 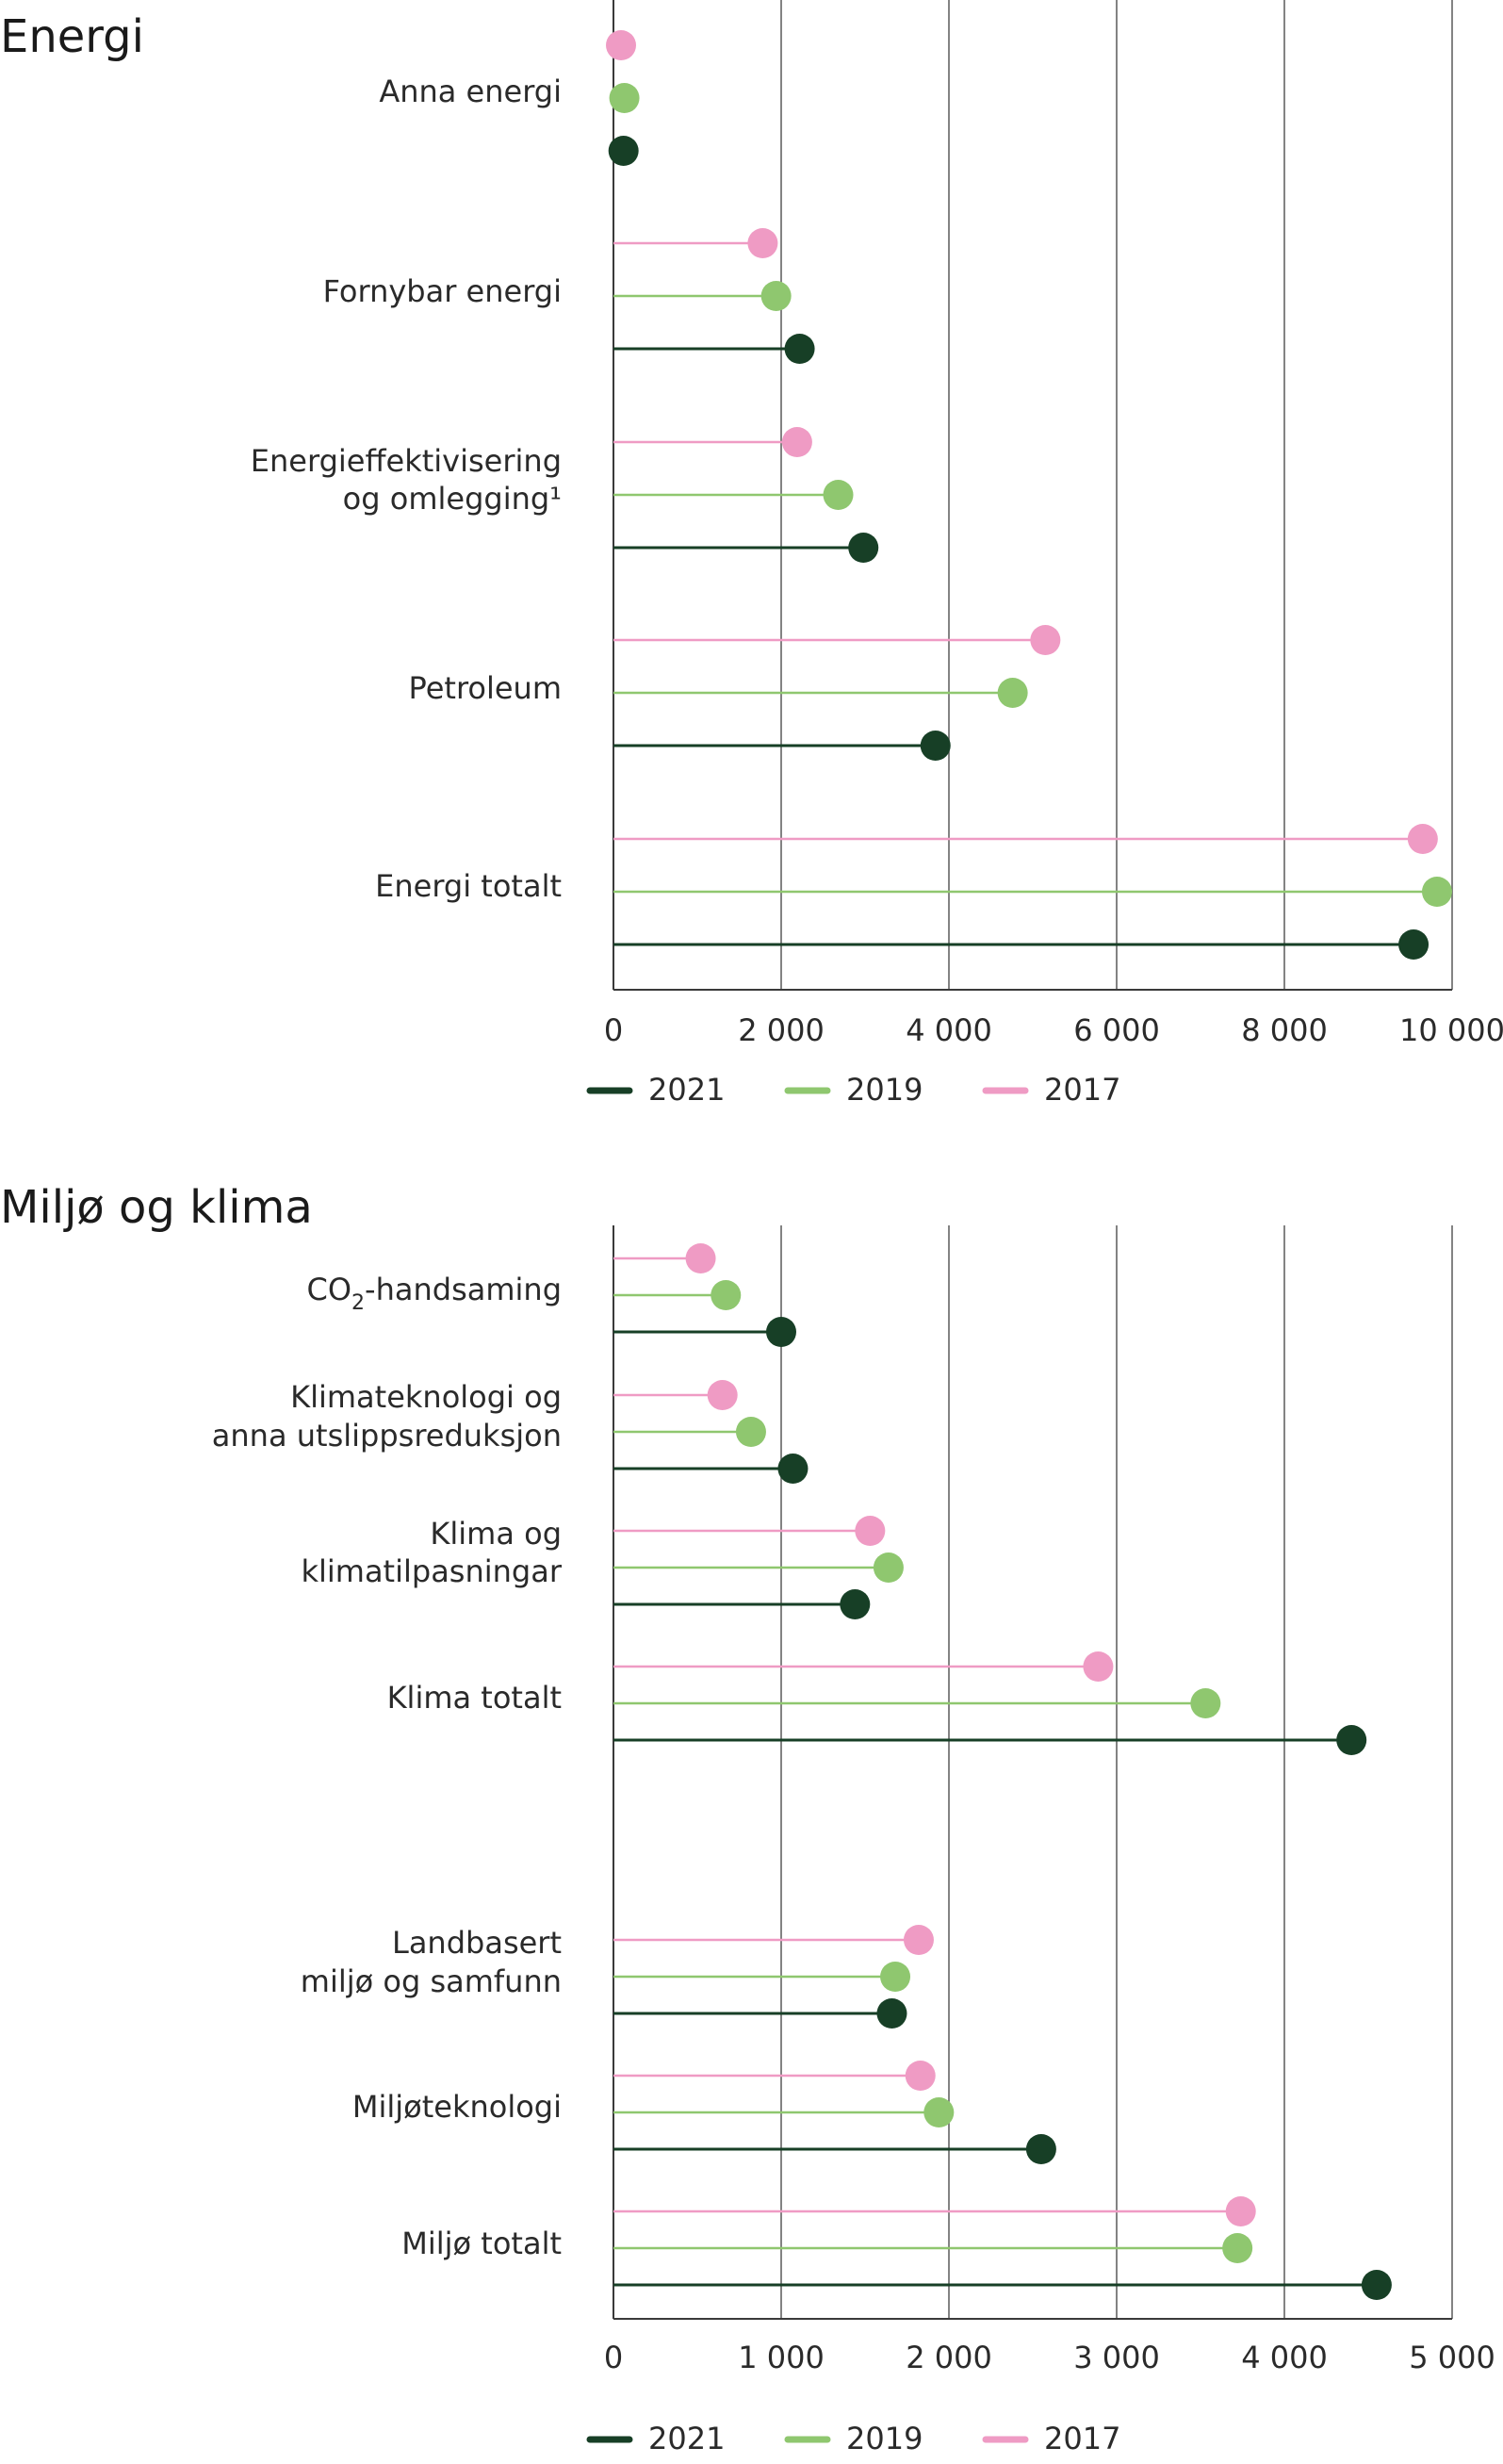 I want to click on category-group: Miljøteknologi, so click(x=704, y=2112).